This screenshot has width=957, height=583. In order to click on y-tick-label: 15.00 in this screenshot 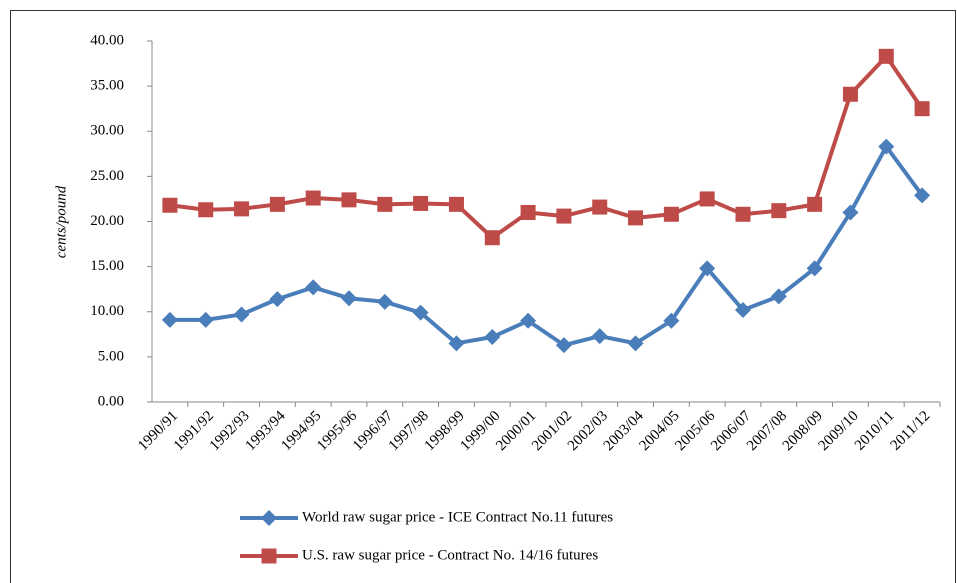, I will do `click(107, 266)`.